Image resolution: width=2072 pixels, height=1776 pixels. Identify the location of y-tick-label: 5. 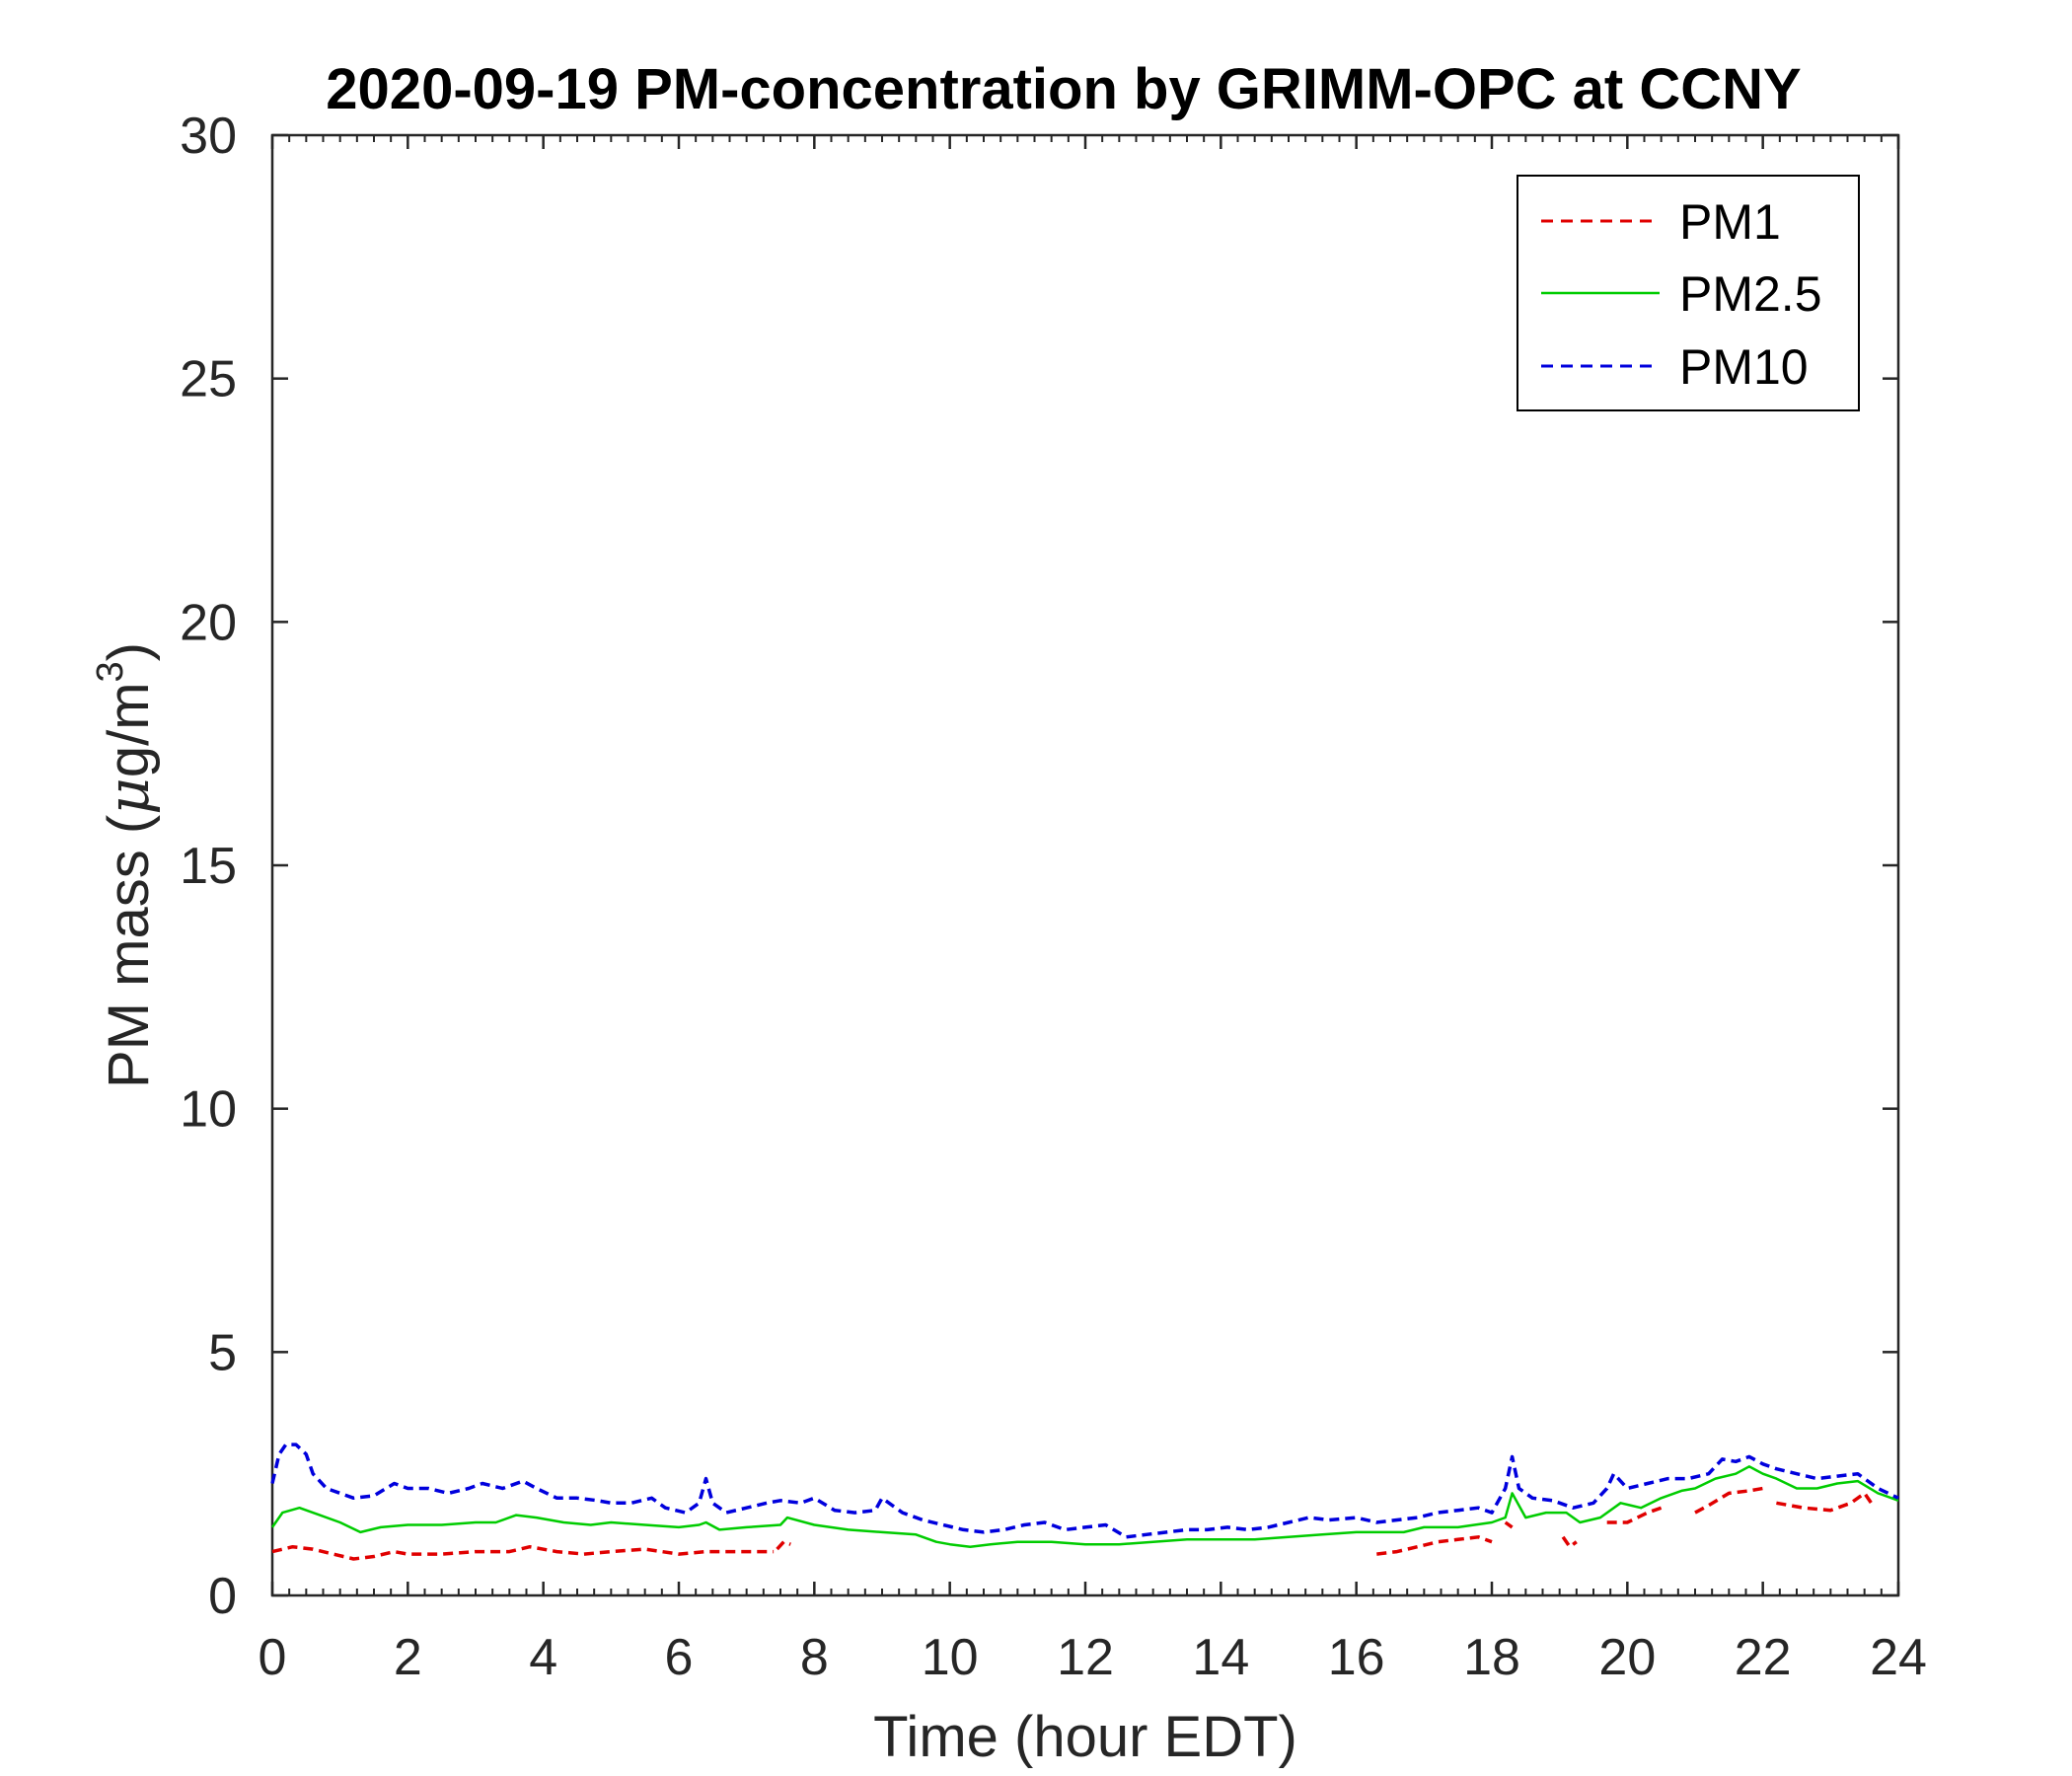
(223, 1352).